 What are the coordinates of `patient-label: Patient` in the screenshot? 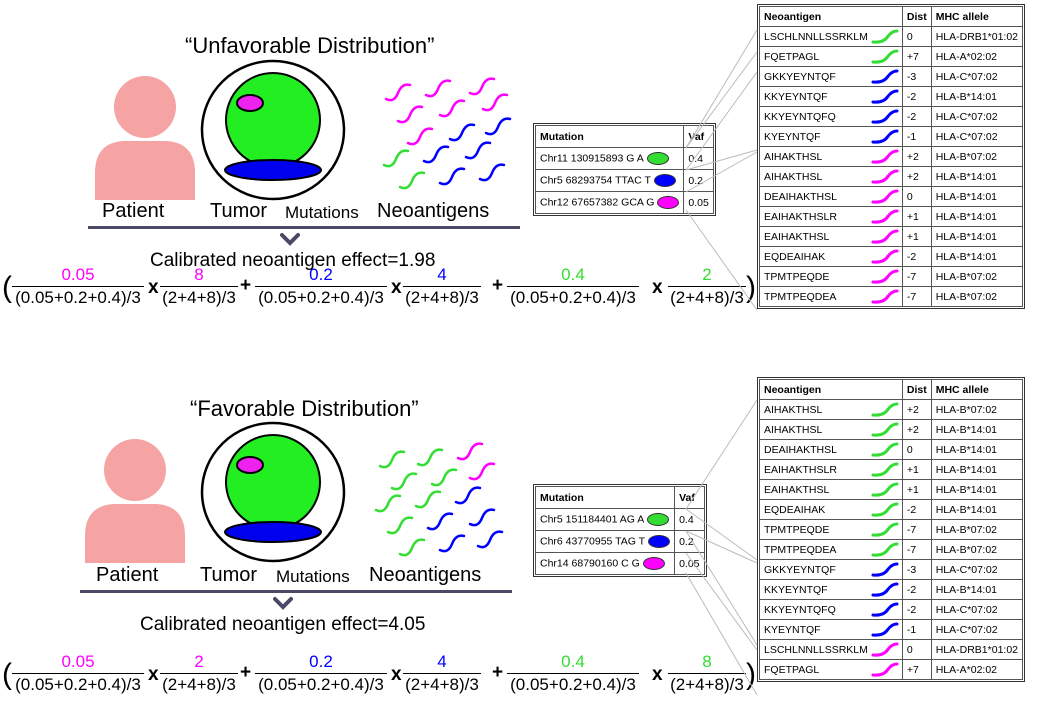 It's located at (133, 211).